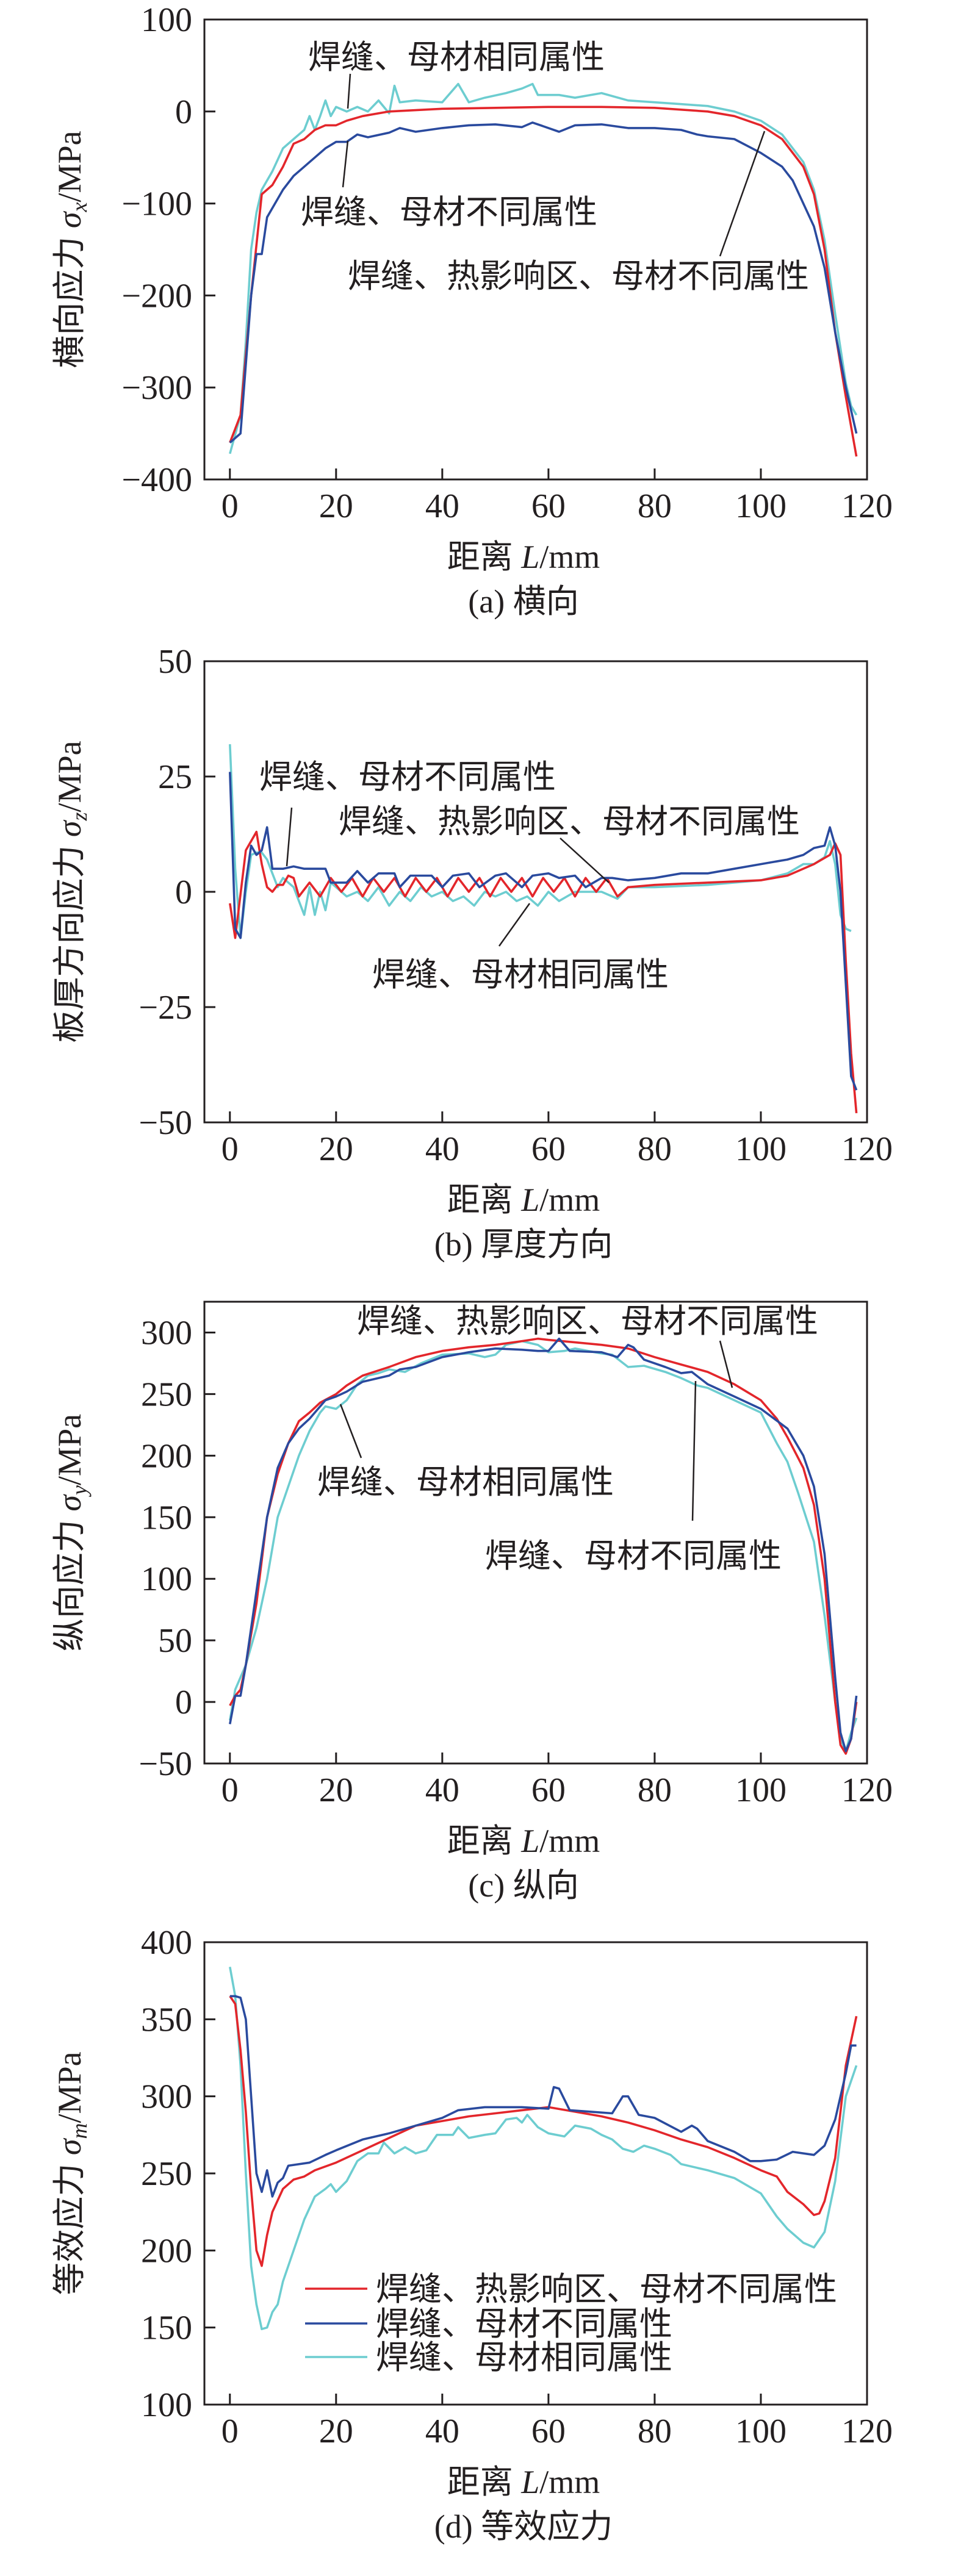  What do you see at coordinates (166, 1943) in the screenshot?
I see `y-tick-label: 400` at bounding box center [166, 1943].